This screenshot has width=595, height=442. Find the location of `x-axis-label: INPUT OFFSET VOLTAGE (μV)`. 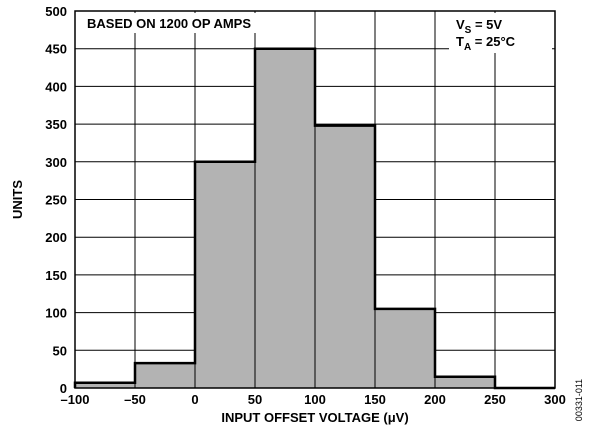

x-axis-label: INPUT OFFSET VOLTAGE (μV) is located at coordinates (314, 417).